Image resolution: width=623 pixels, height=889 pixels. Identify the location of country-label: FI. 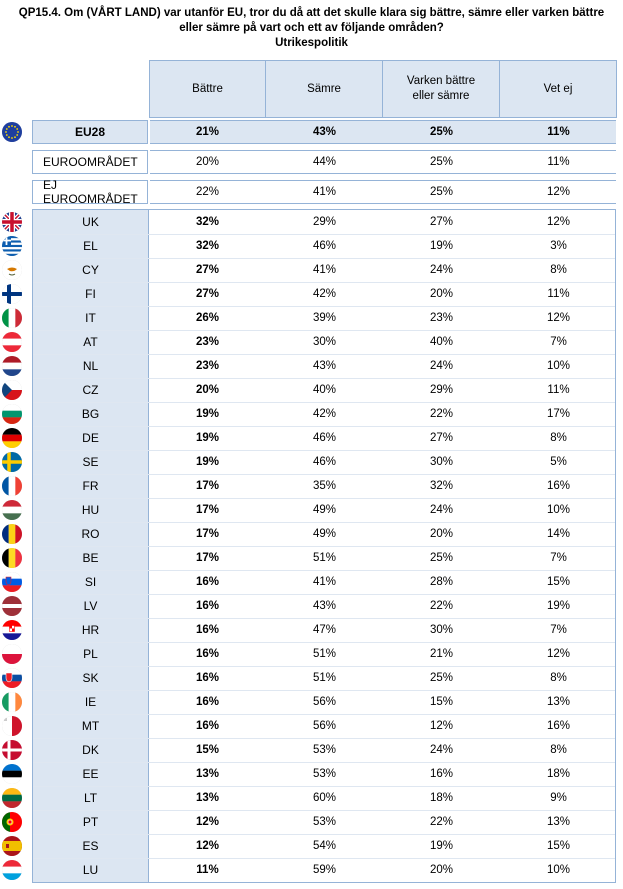
(91, 294).